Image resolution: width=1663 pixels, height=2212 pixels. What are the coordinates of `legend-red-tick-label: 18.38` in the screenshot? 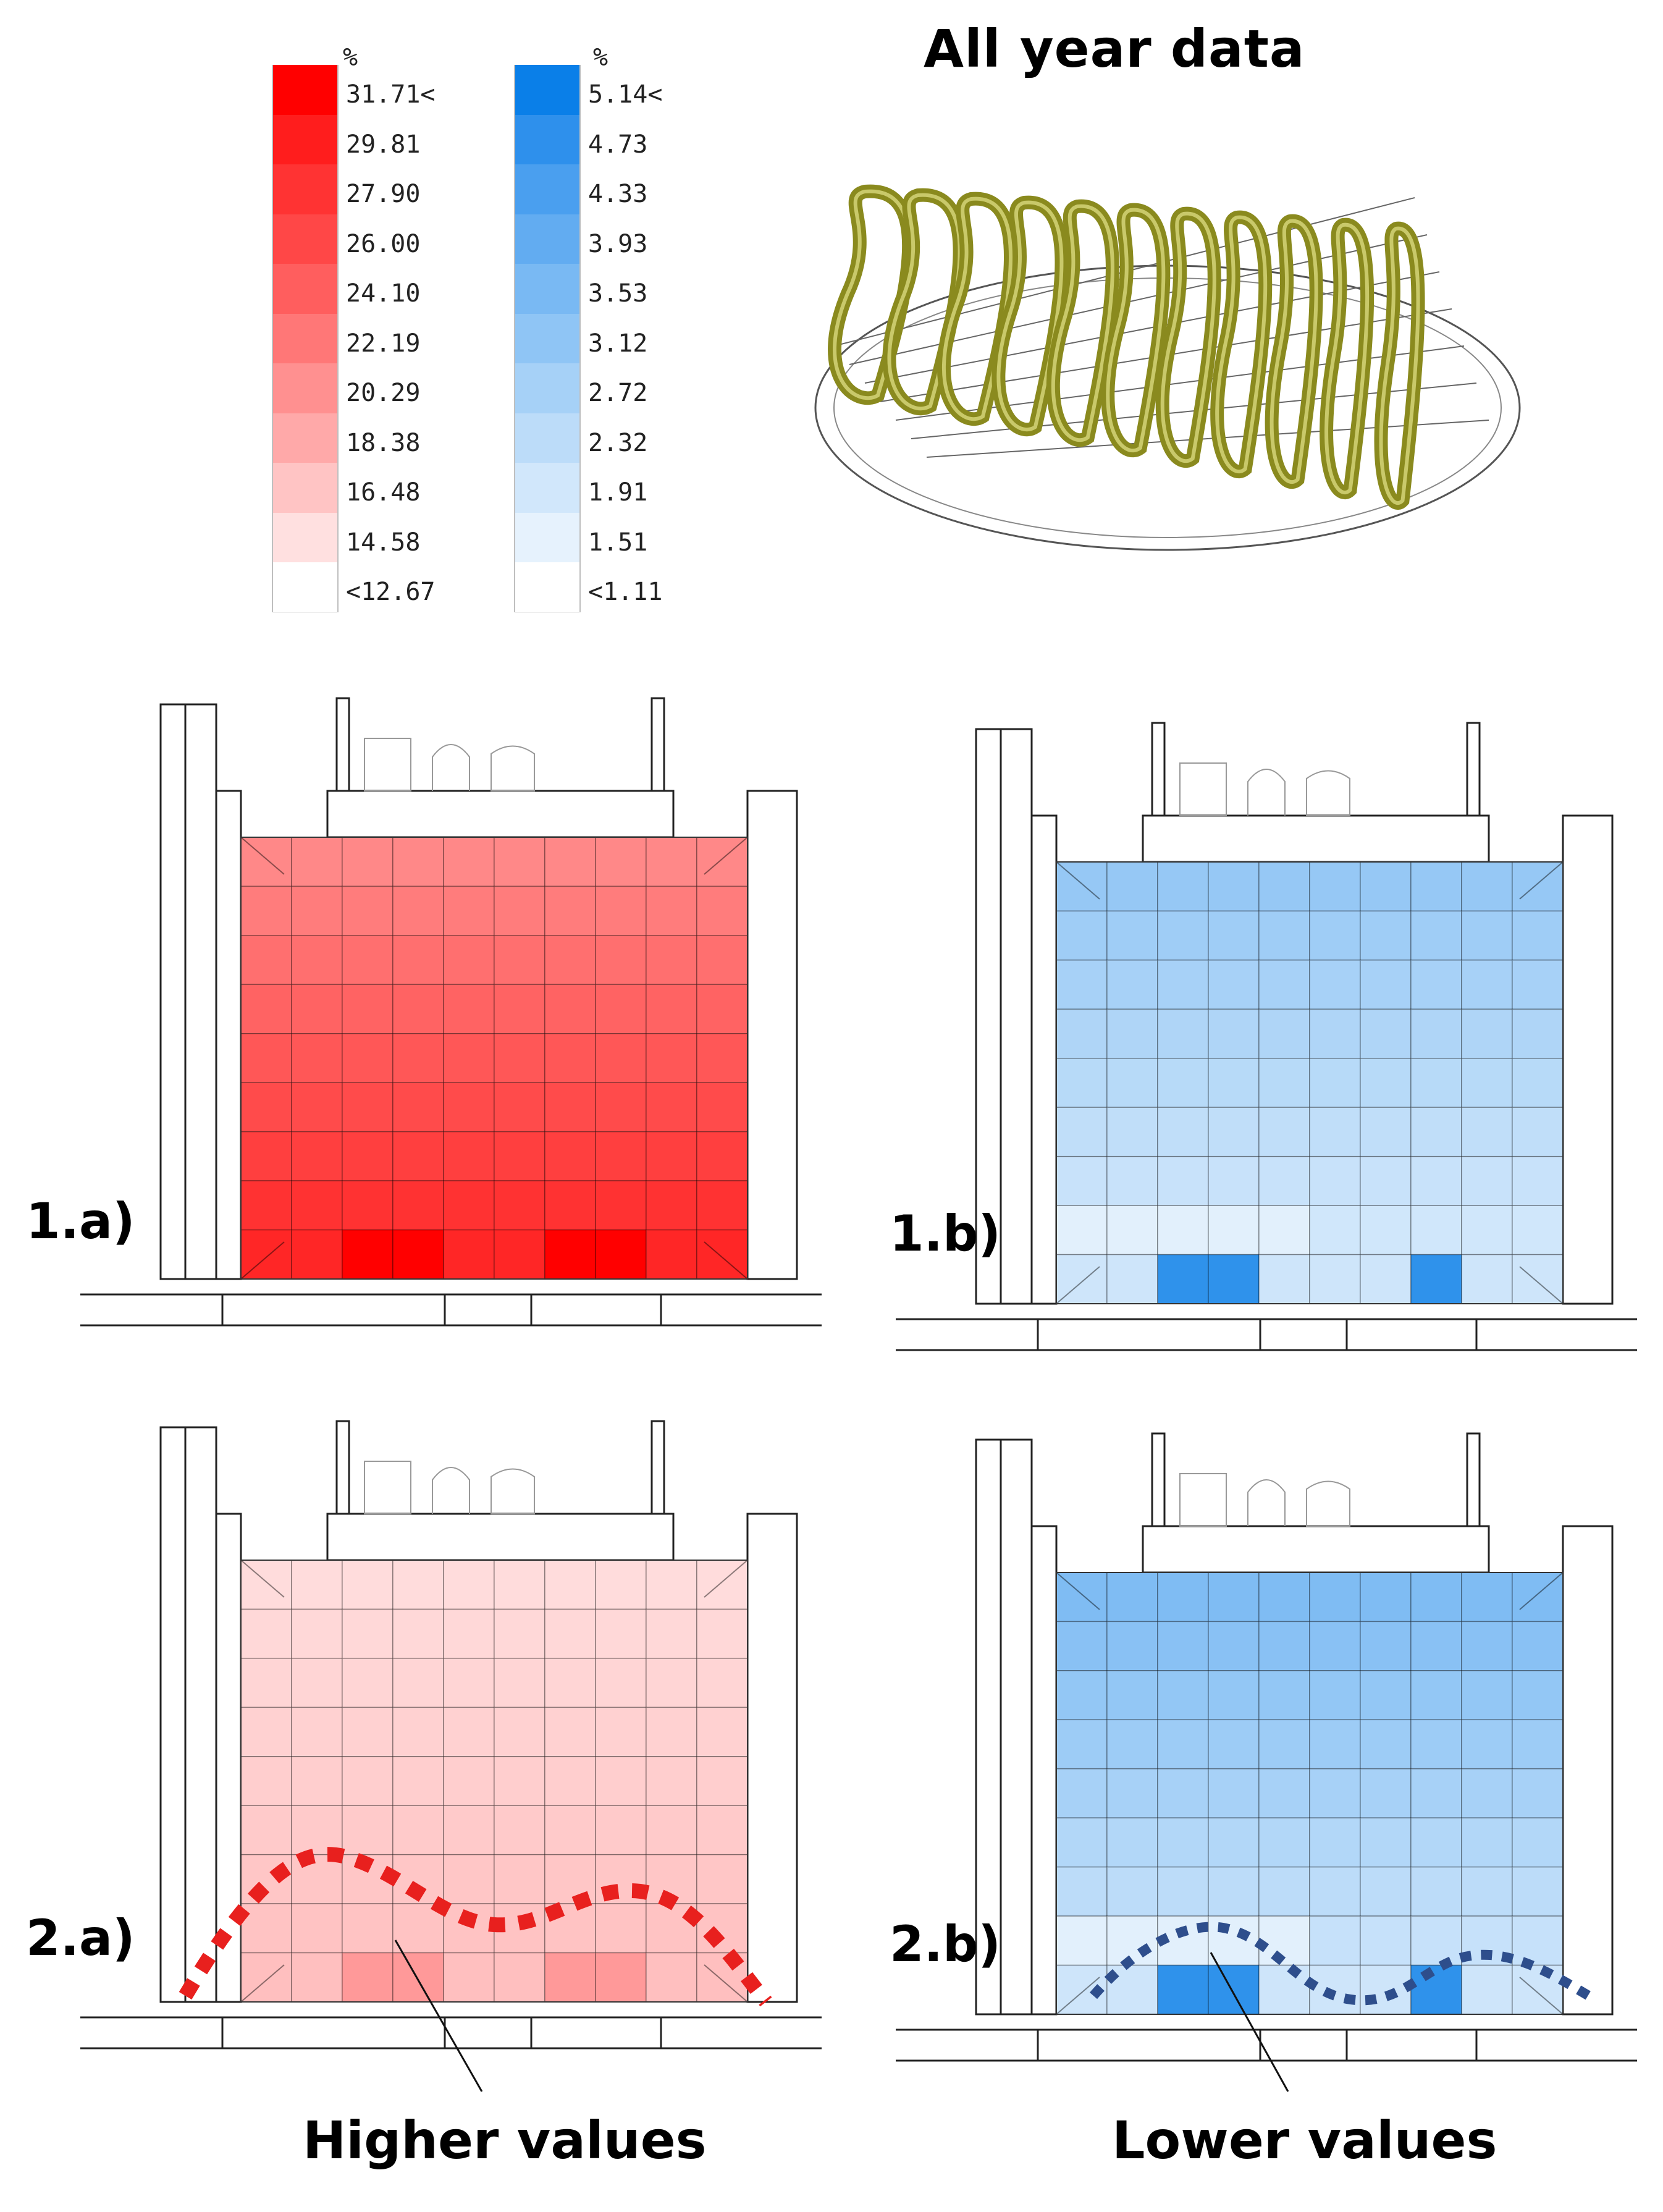 It's located at (384, 442).